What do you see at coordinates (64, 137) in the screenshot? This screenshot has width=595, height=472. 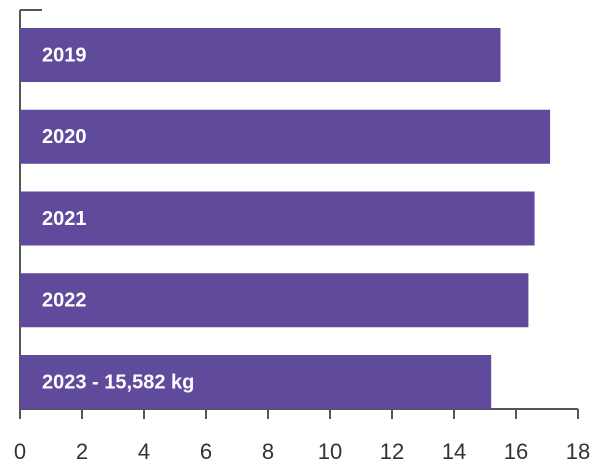 I see `bar-label: 2020` at bounding box center [64, 137].